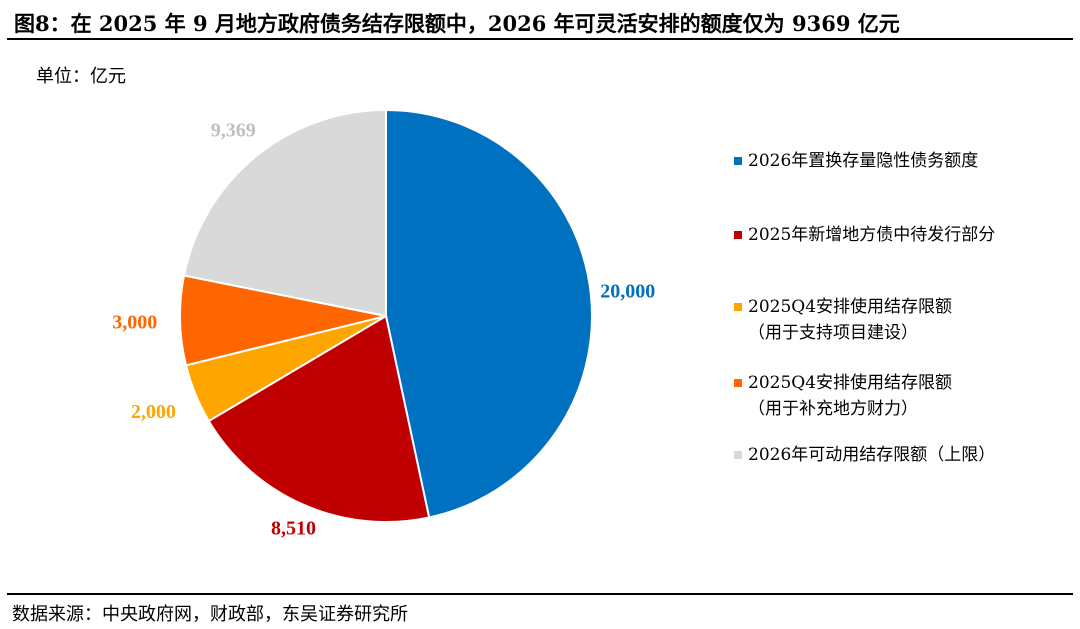 Image resolution: width=1080 pixels, height=629 pixels. I want to click on legend-item-q4-local-finance: 2025Q4安排使用结存限额 （用于补充地方财力）, so click(843, 396).